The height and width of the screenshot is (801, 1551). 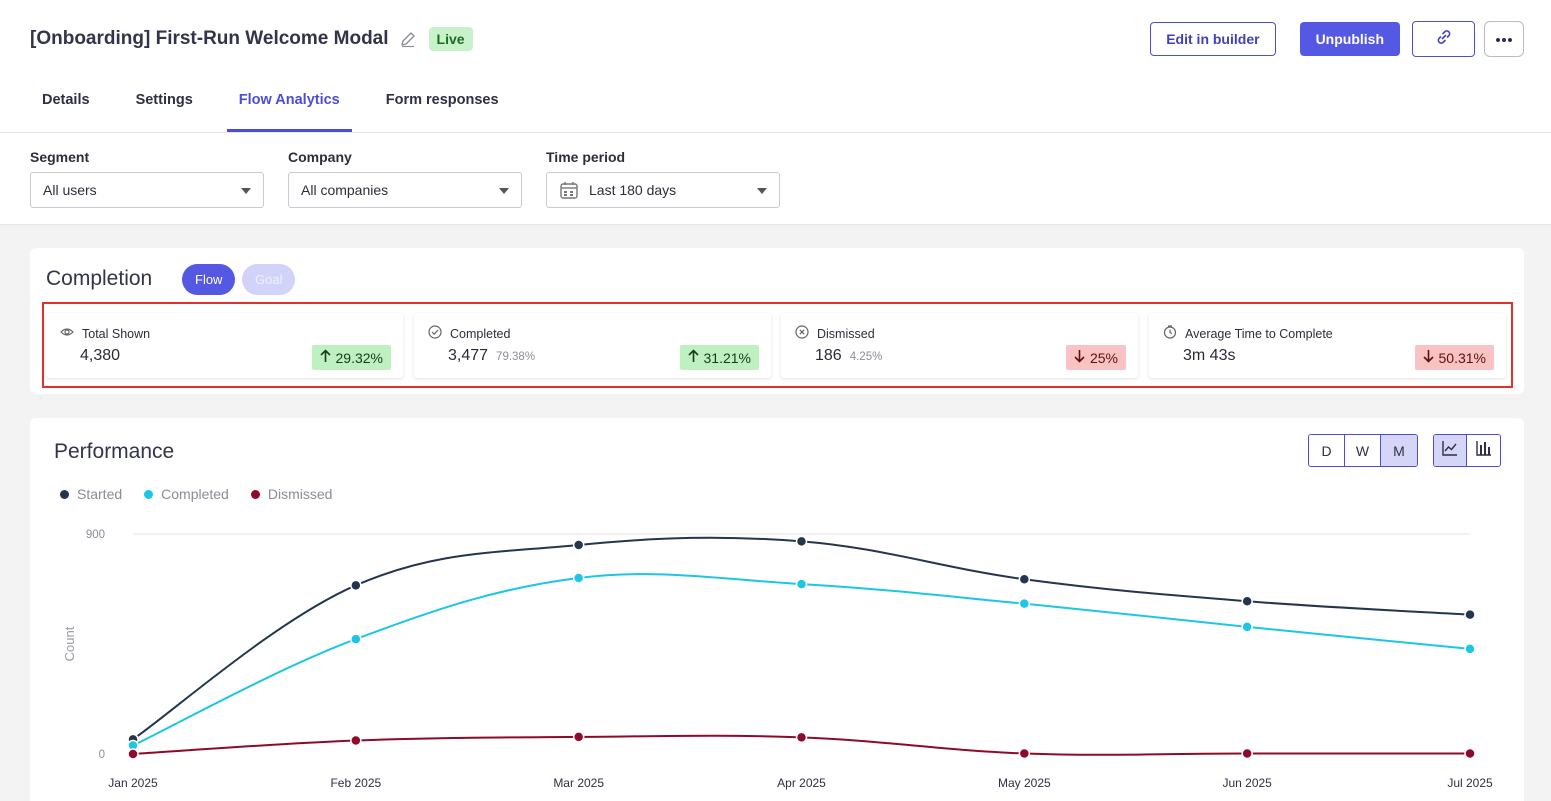 I want to click on granularity-week-button: W, so click(x=1363, y=450).